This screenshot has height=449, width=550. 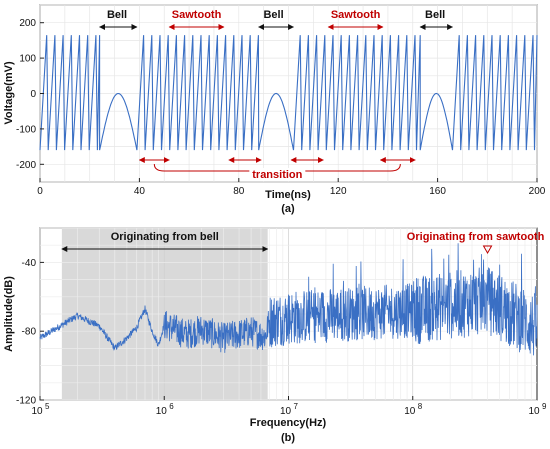 I want to click on x-tick-label: 0, so click(x=40, y=191).